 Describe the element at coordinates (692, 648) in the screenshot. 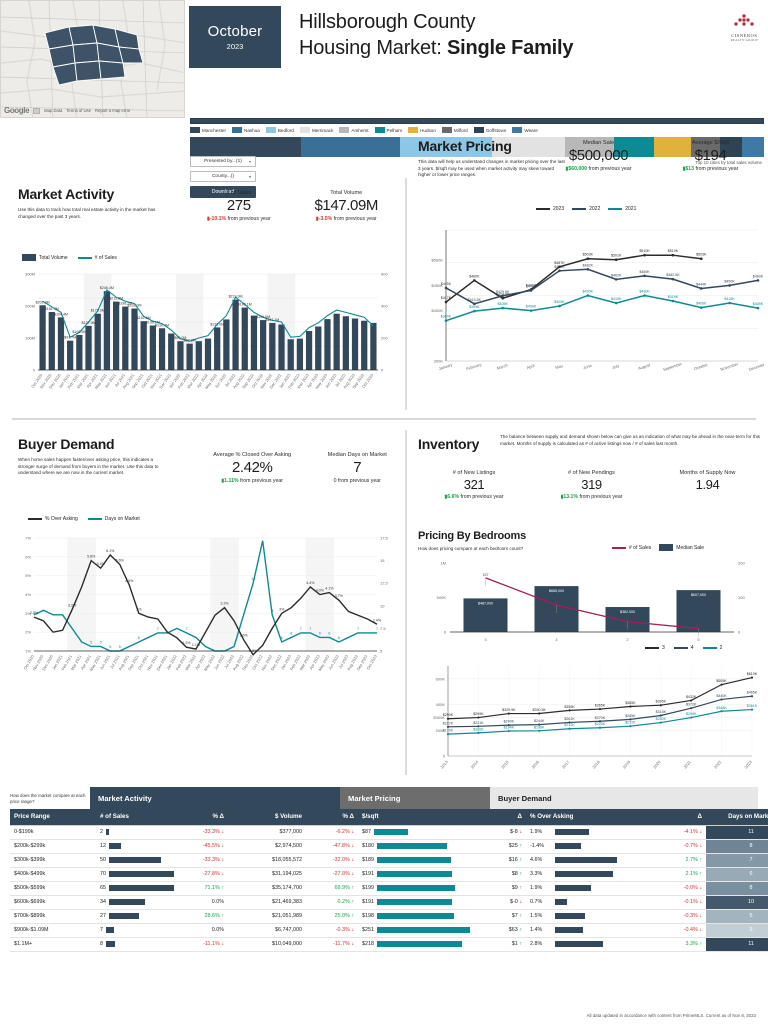

I see `legend-label: 4` at that location.